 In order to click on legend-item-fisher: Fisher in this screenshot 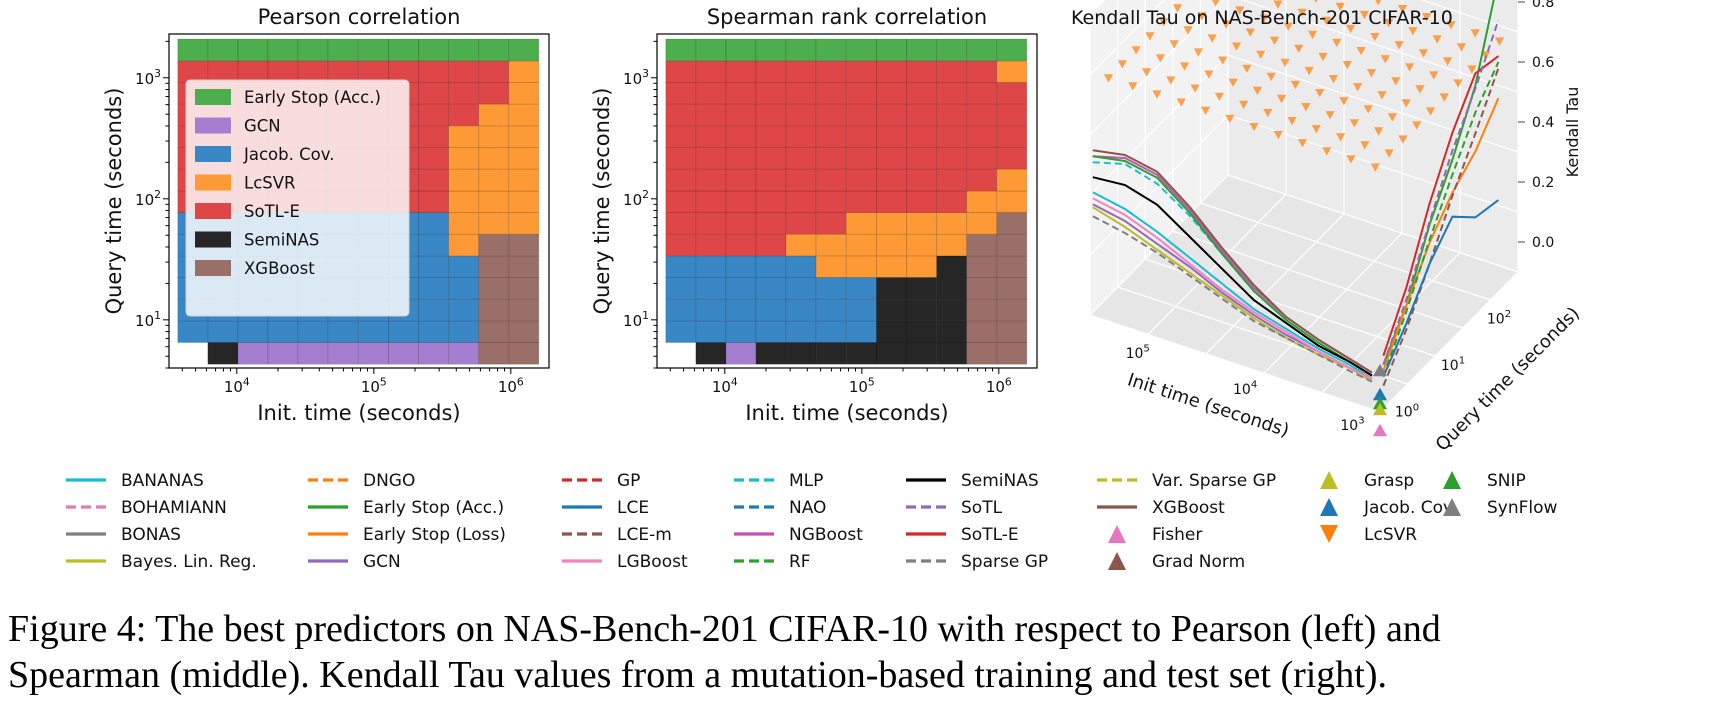, I will do `click(1155, 535)`.